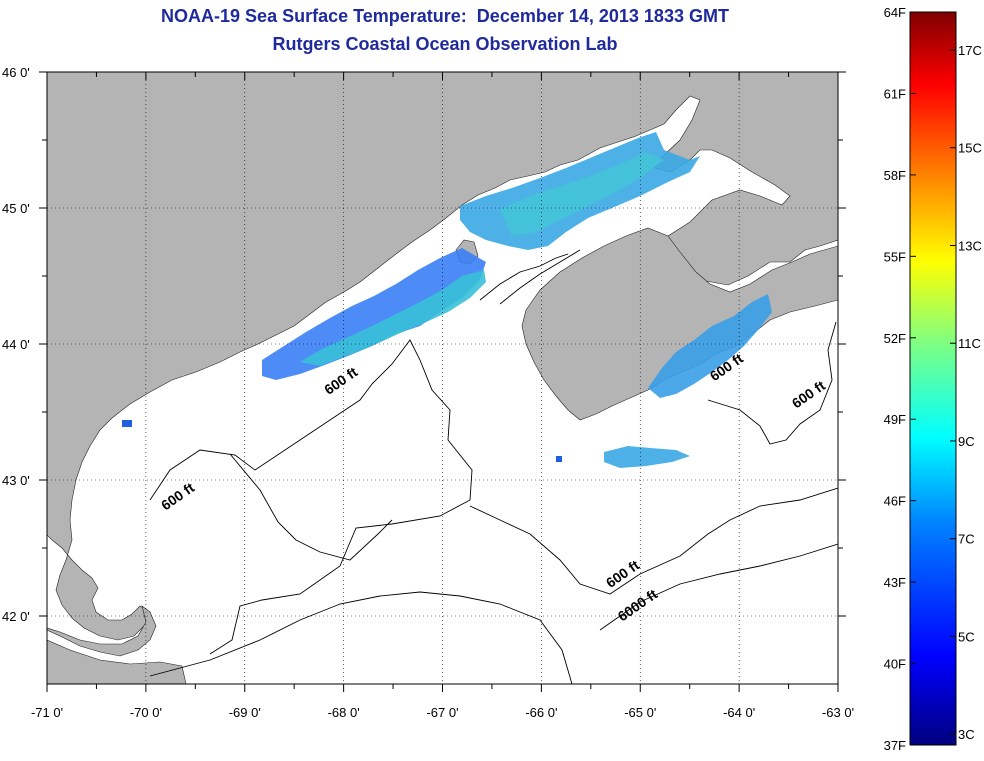  I want to click on lon-tick-label: -66 0', so click(541, 712).